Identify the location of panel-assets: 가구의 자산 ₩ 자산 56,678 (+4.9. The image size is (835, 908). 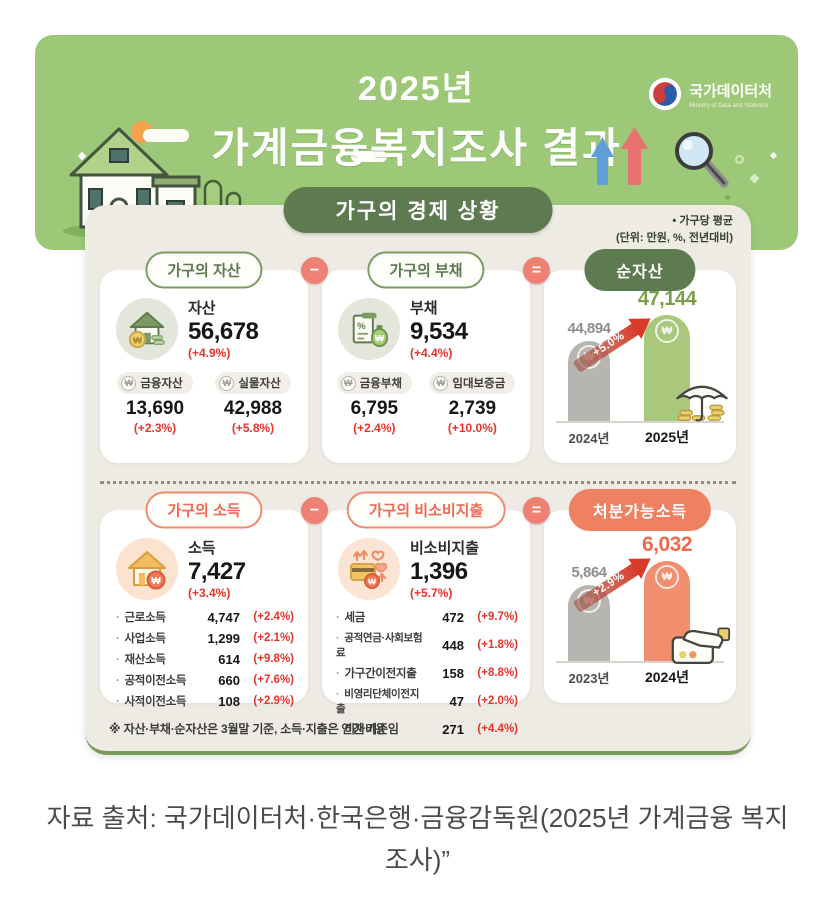
(204, 357).